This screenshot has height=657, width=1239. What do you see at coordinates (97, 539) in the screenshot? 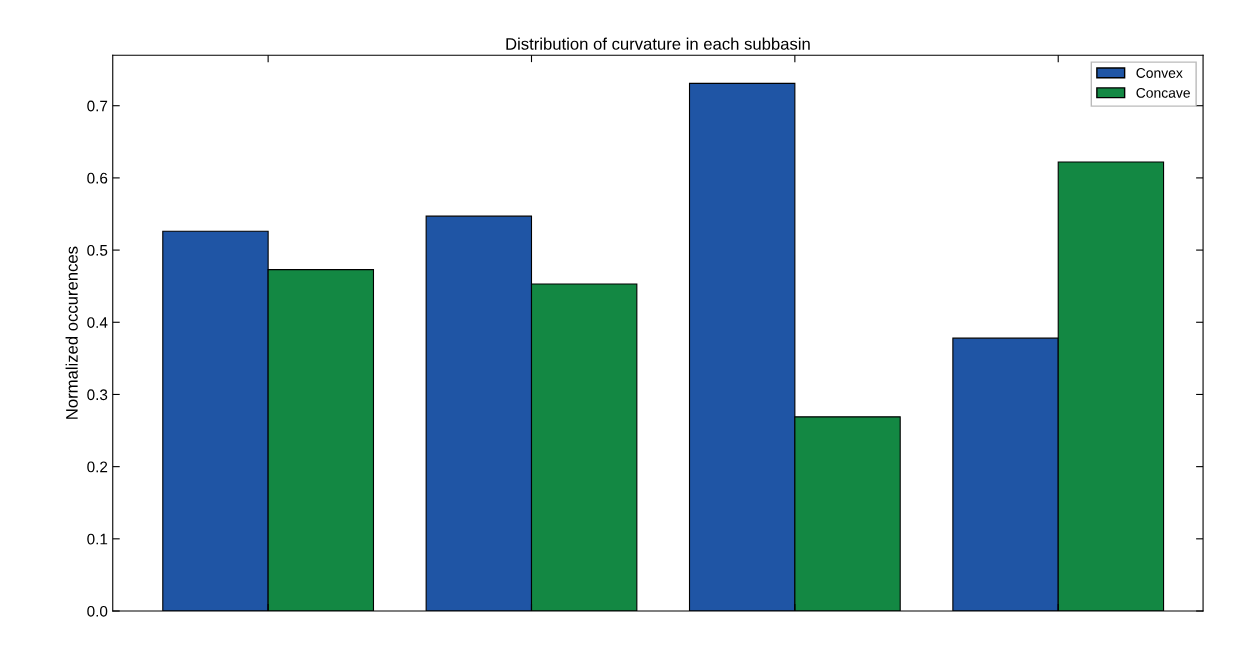
I see `y-tick-label: 0.1` at bounding box center [97, 539].